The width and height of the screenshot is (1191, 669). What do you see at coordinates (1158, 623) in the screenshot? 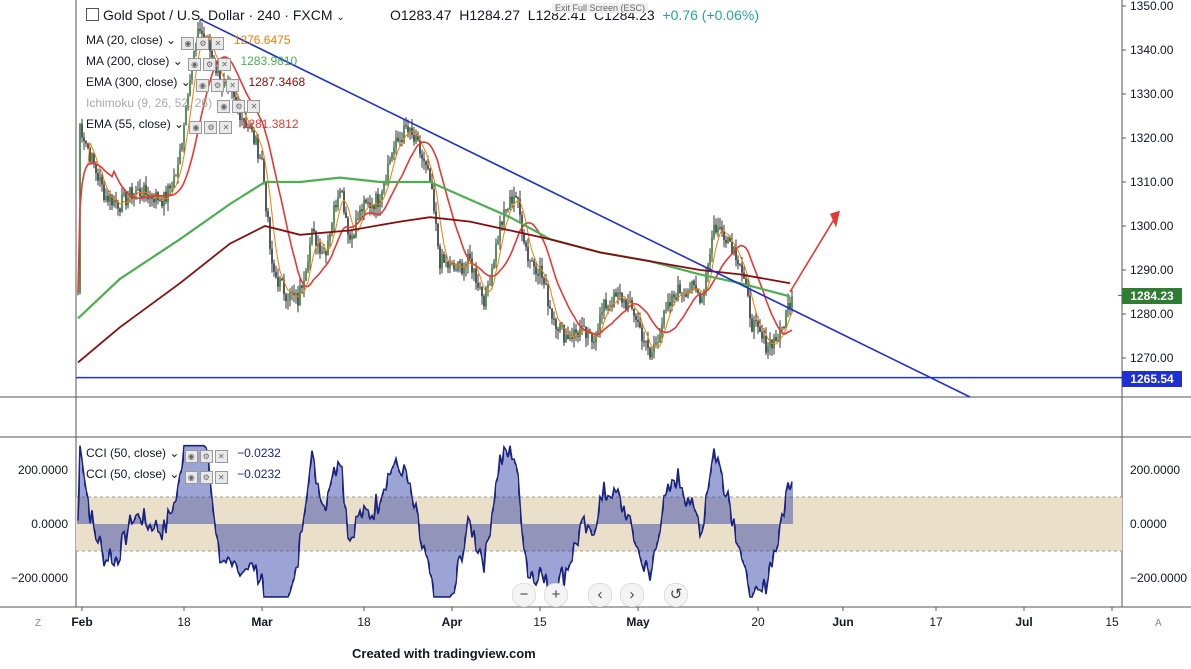
I see `auto-scale-badge: A` at bounding box center [1158, 623].